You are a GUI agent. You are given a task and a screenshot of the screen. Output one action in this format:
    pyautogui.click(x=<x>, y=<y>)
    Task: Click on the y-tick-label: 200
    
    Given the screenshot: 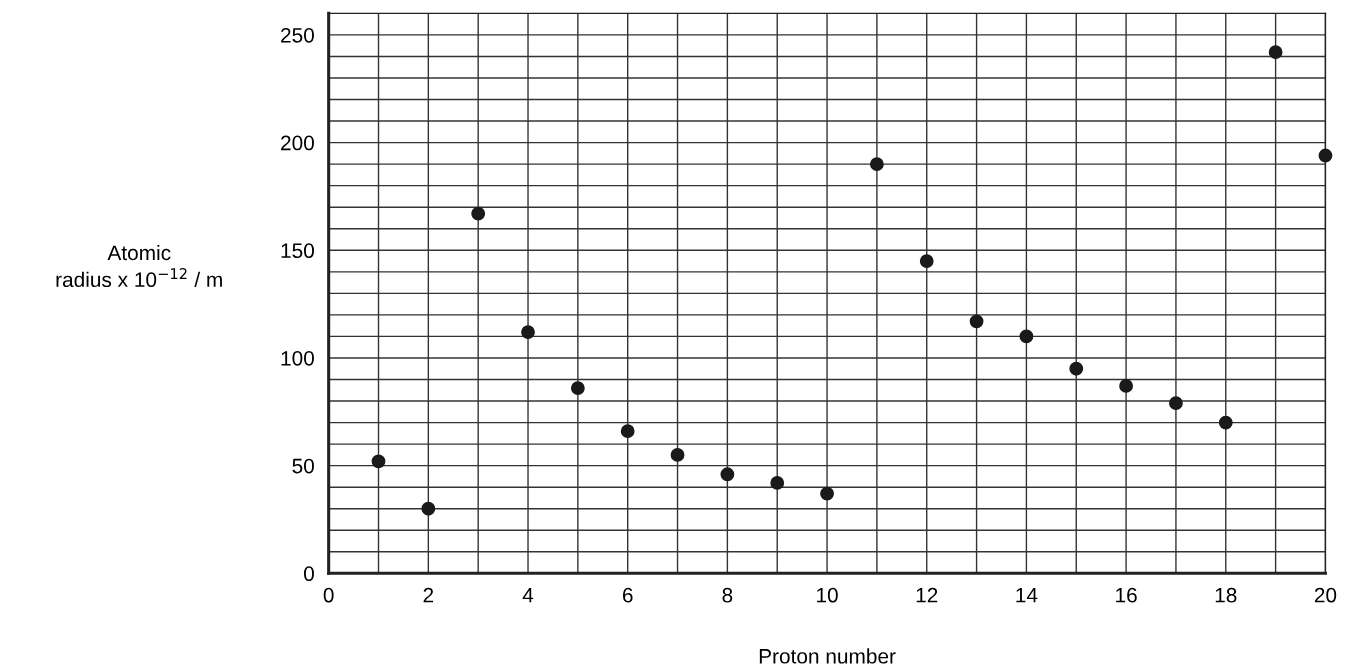 What is the action you would take?
    pyautogui.click(x=297, y=143)
    